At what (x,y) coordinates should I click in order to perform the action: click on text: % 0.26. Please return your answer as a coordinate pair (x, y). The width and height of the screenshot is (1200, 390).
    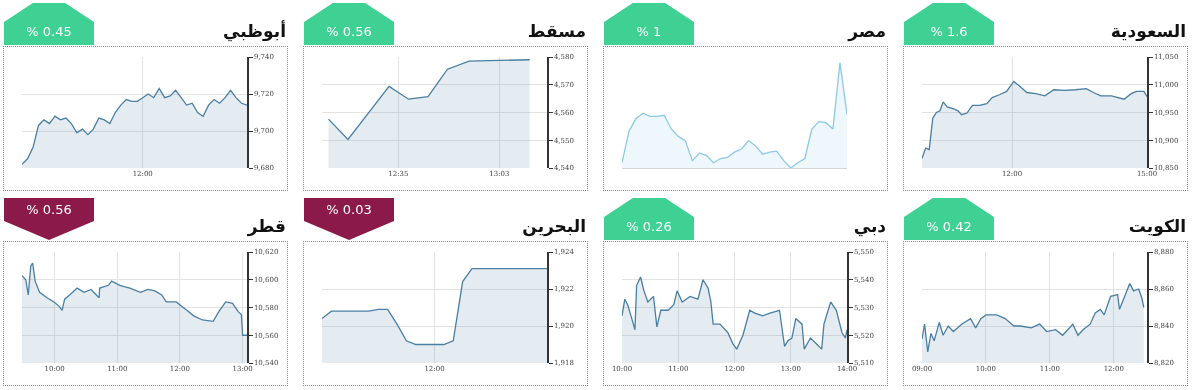
    Looking at the image, I should click on (649, 226).